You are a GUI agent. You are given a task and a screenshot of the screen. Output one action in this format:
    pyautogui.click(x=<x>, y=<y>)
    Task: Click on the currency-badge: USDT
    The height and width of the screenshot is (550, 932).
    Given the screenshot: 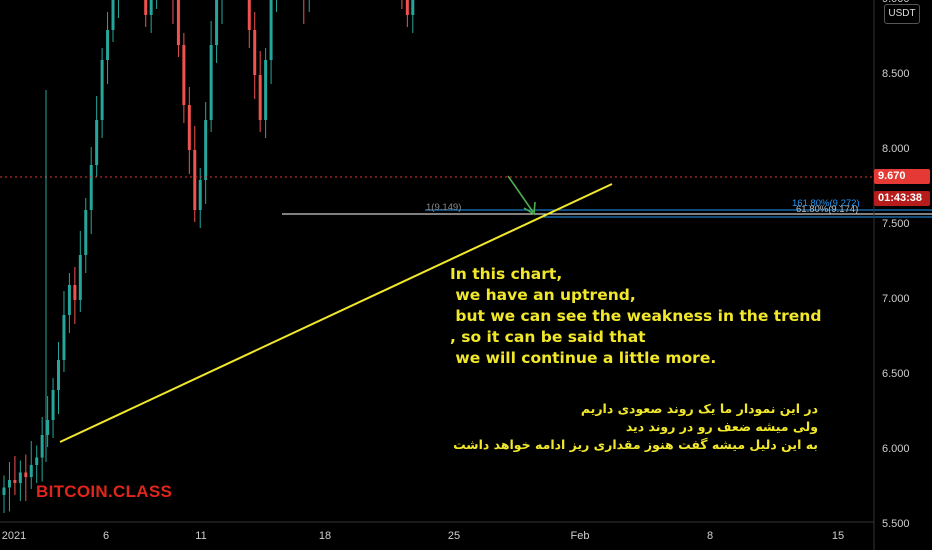 What is the action you would take?
    pyautogui.click(x=902, y=14)
    